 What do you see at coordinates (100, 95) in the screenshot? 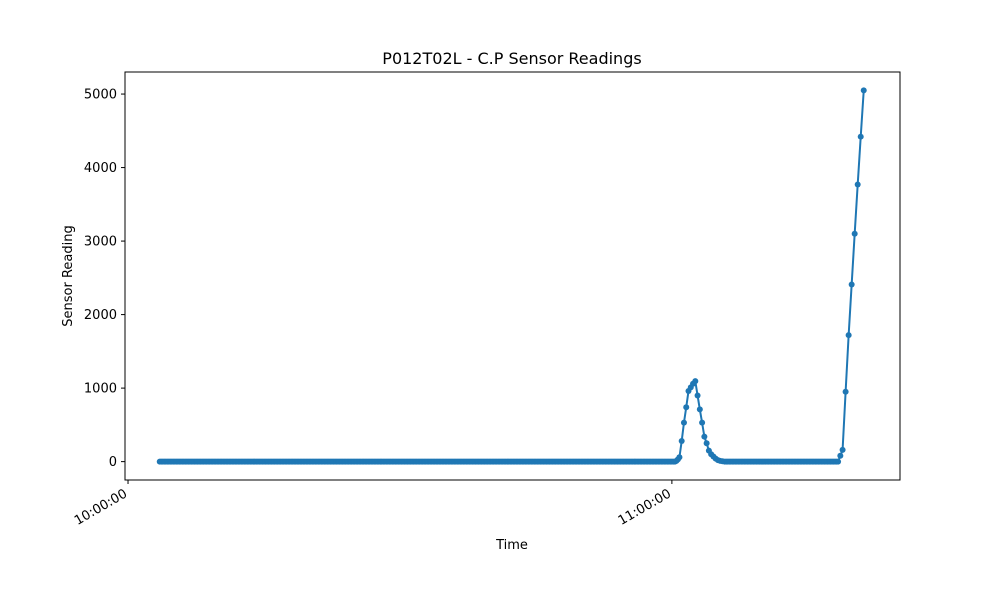
I see `y-tick-label: 5000` at bounding box center [100, 95].